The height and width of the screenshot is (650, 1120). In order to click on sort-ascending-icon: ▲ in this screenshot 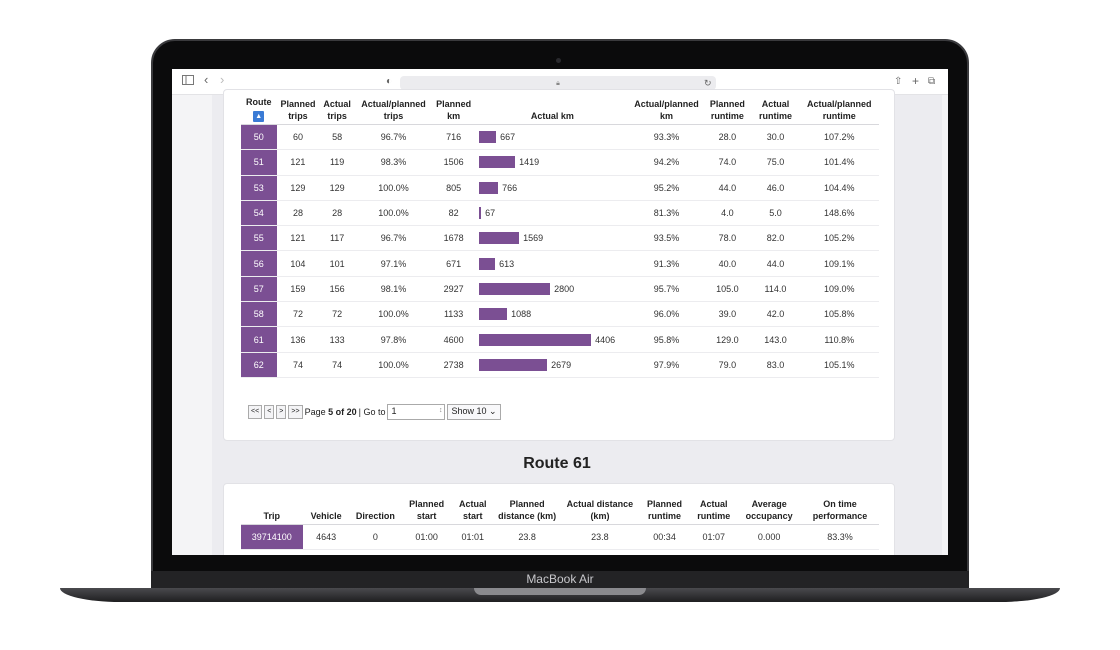, I will do `click(259, 116)`.